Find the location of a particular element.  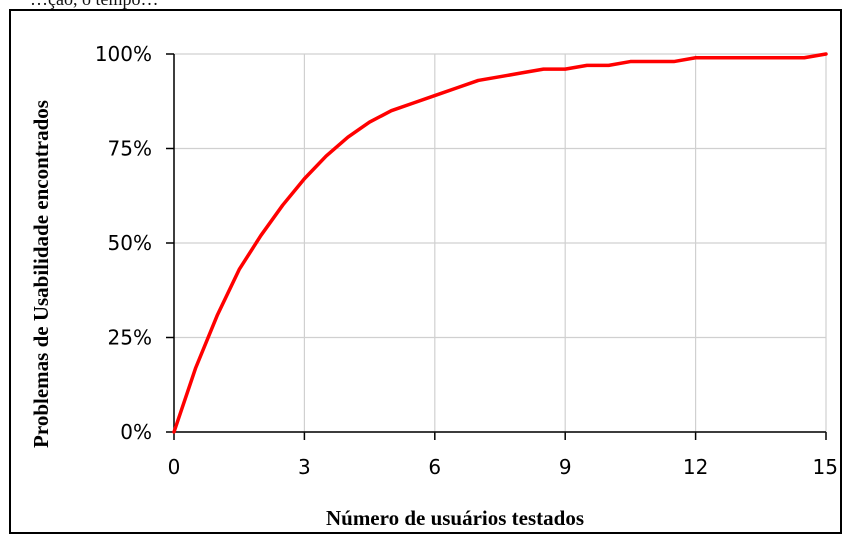

x-tick-label: 0 is located at coordinates (174, 467).